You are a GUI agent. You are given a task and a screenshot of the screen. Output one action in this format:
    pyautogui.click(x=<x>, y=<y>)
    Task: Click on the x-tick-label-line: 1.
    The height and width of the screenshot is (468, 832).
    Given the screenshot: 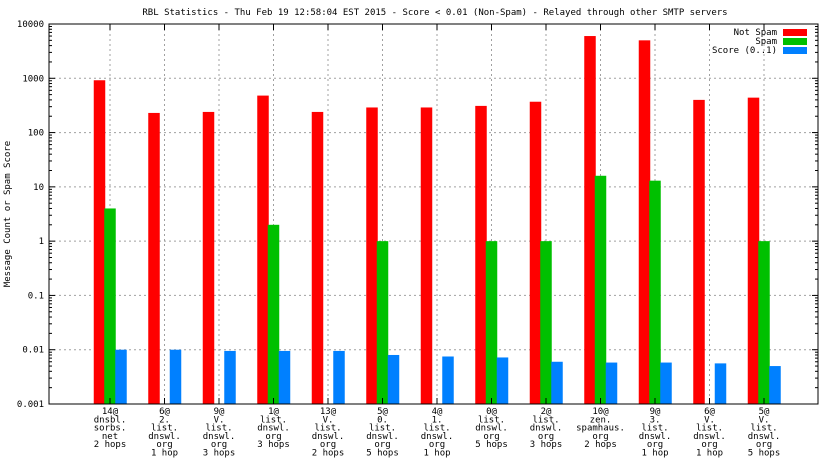 What is the action you would take?
    pyautogui.click(x=437, y=420)
    